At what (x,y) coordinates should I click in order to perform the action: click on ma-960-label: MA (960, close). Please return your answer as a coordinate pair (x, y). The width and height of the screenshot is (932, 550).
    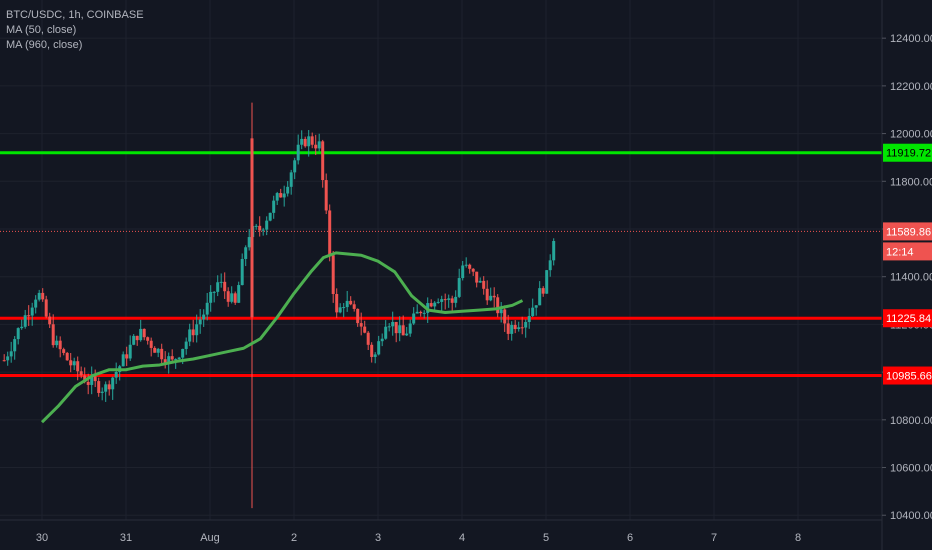
    Looking at the image, I should click on (44, 45).